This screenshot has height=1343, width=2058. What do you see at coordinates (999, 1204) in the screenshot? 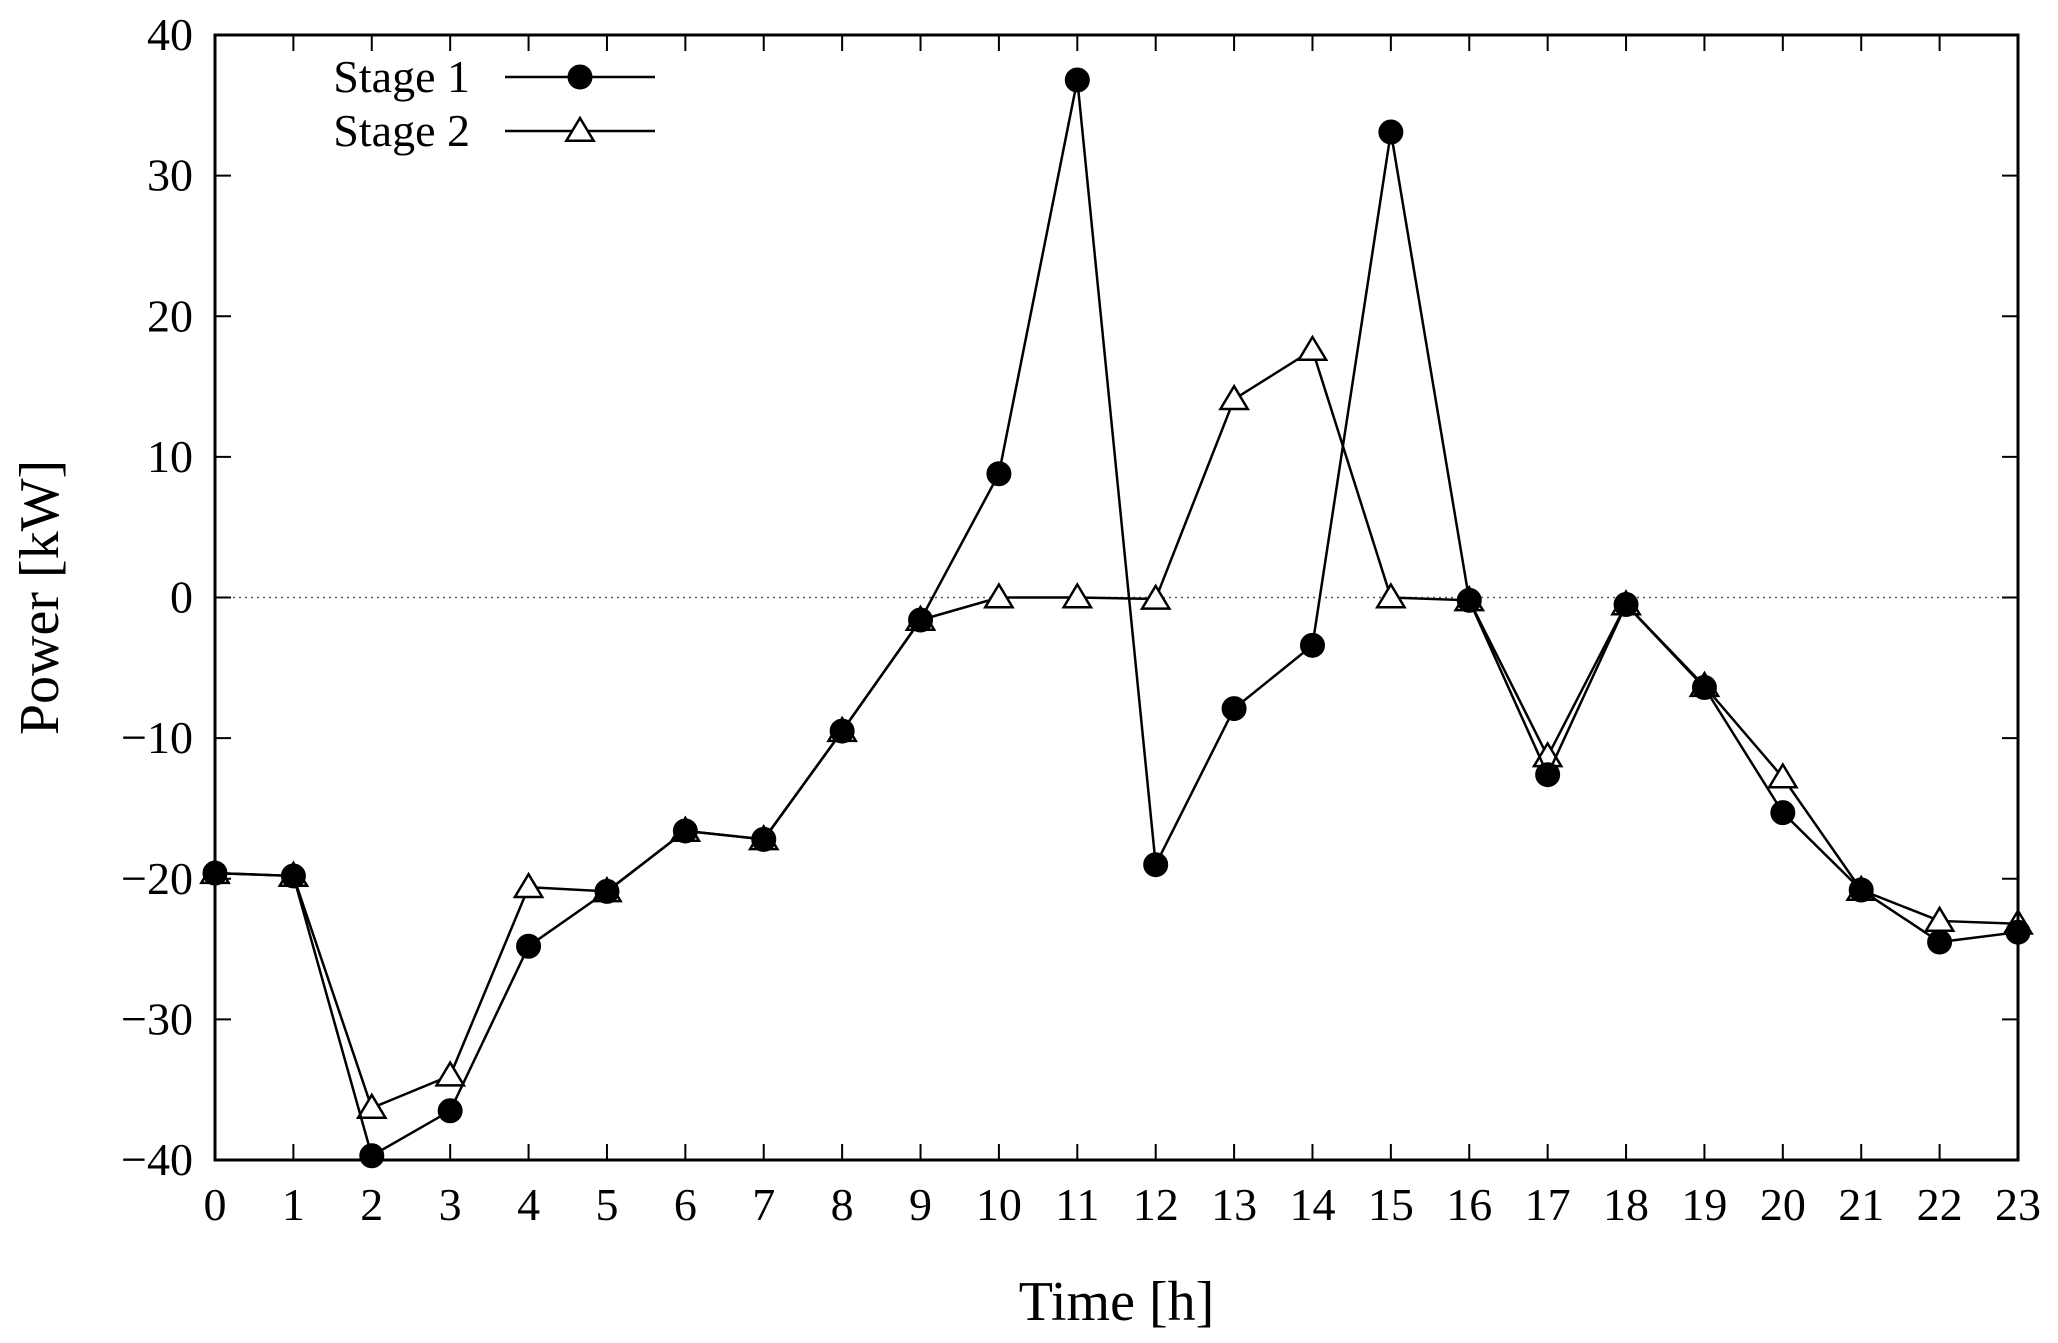
I see `x-tick-label: 10` at bounding box center [999, 1204].